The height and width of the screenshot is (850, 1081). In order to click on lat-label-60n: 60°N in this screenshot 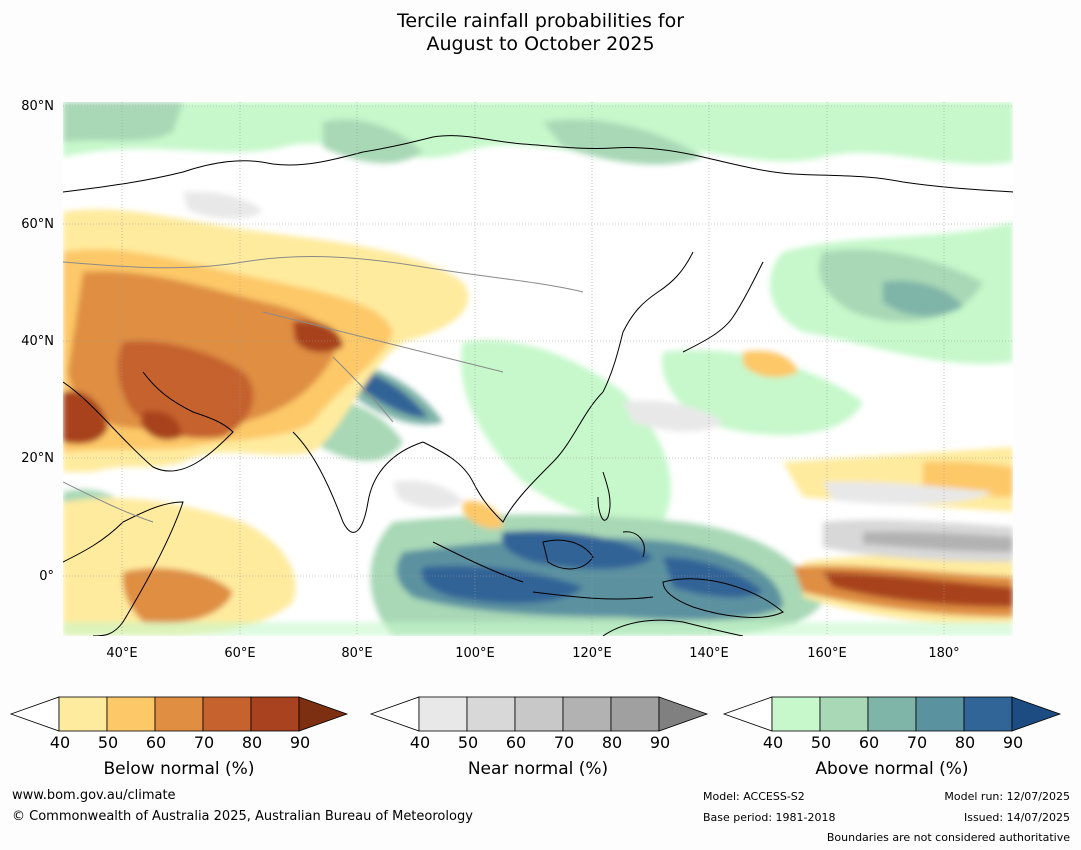, I will do `click(37, 224)`.